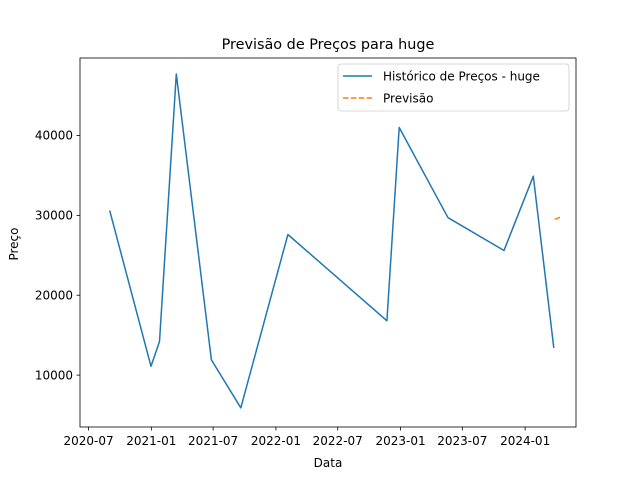  I want to click on legend-box, so click(453, 87).